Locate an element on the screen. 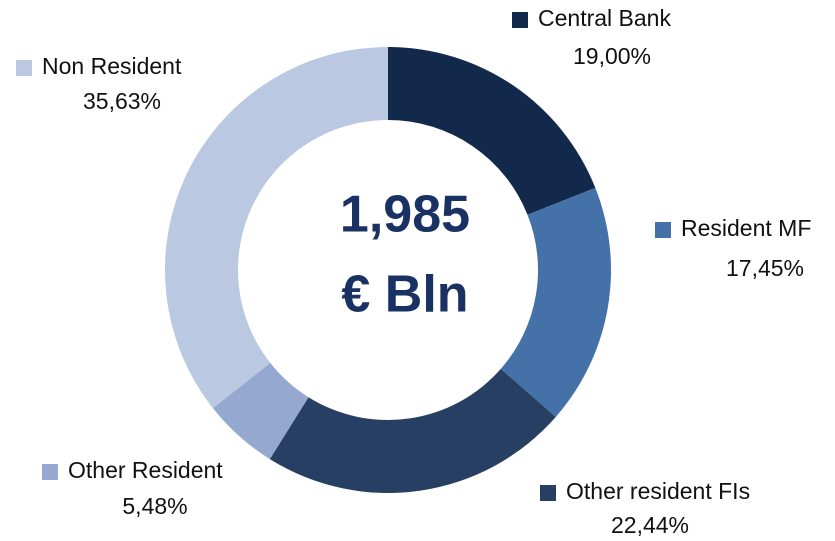  category-label: Non Resident is located at coordinates (112, 66).